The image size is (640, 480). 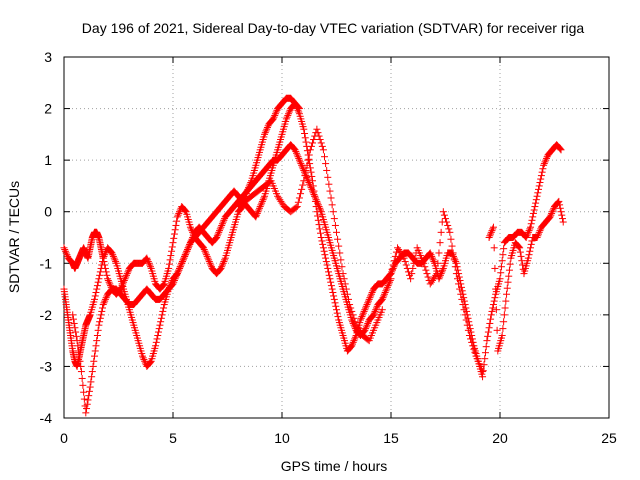 What do you see at coordinates (500, 438) in the screenshot?
I see `x-tick-label: 20` at bounding box center [500, 438].